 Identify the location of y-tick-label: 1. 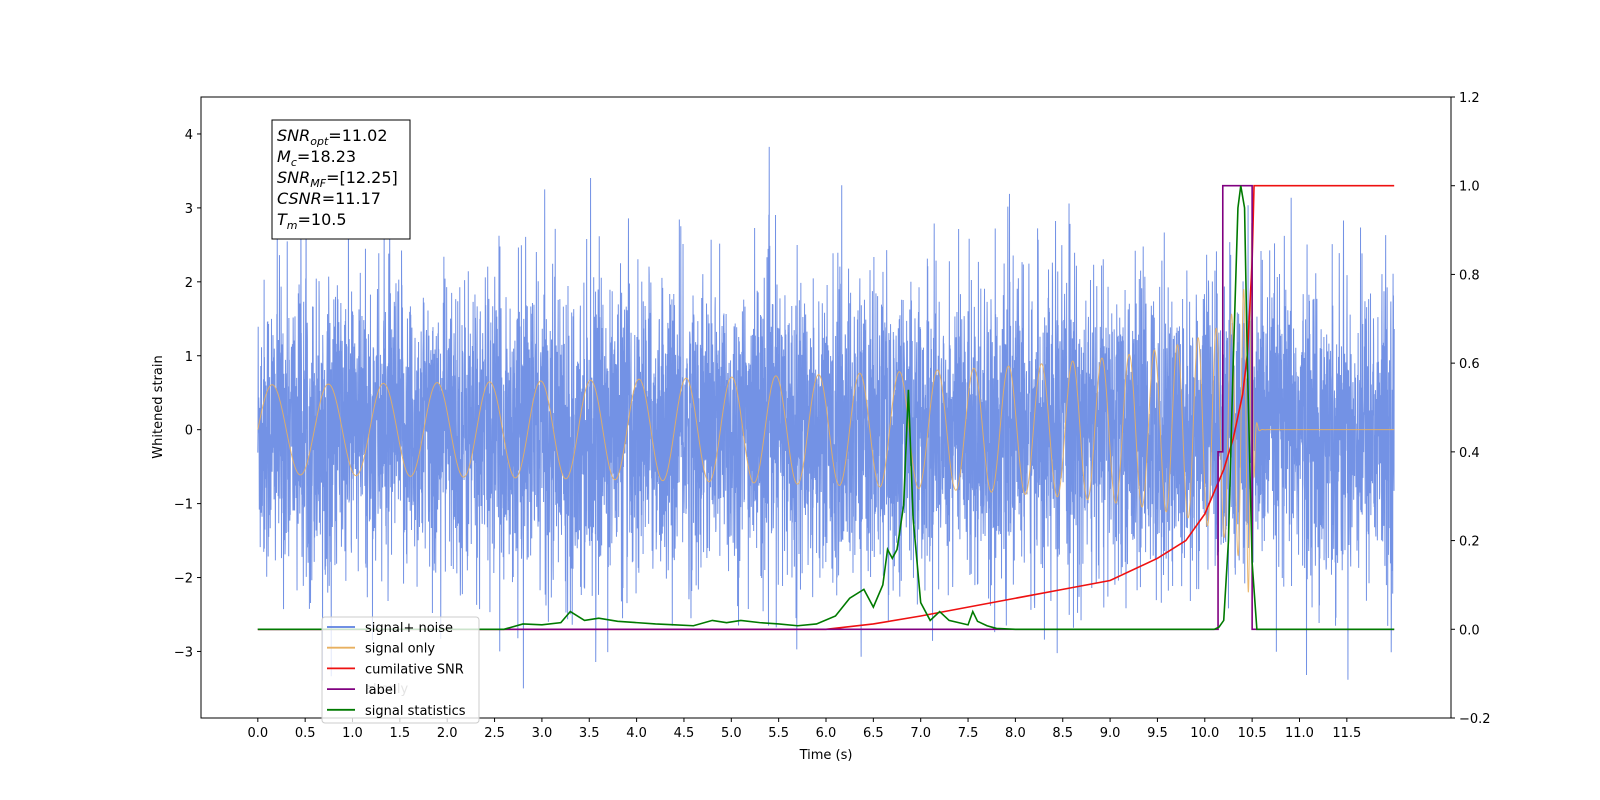
(189, 357).